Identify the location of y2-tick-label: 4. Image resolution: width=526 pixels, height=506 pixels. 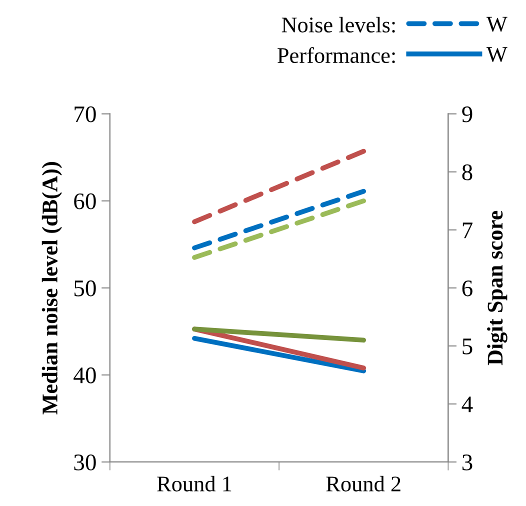
(467, 404).